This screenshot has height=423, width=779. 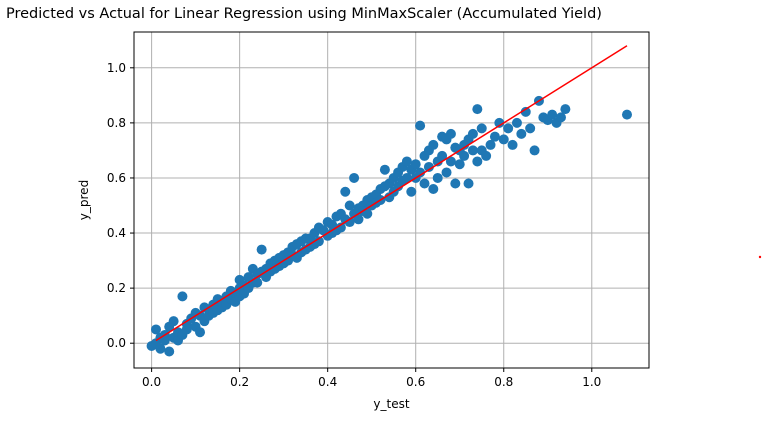 What do you see at coordinates (239, 382) in the screenshot?
I see `x-tick-label: 0.2` at bounding box center [239, 382].